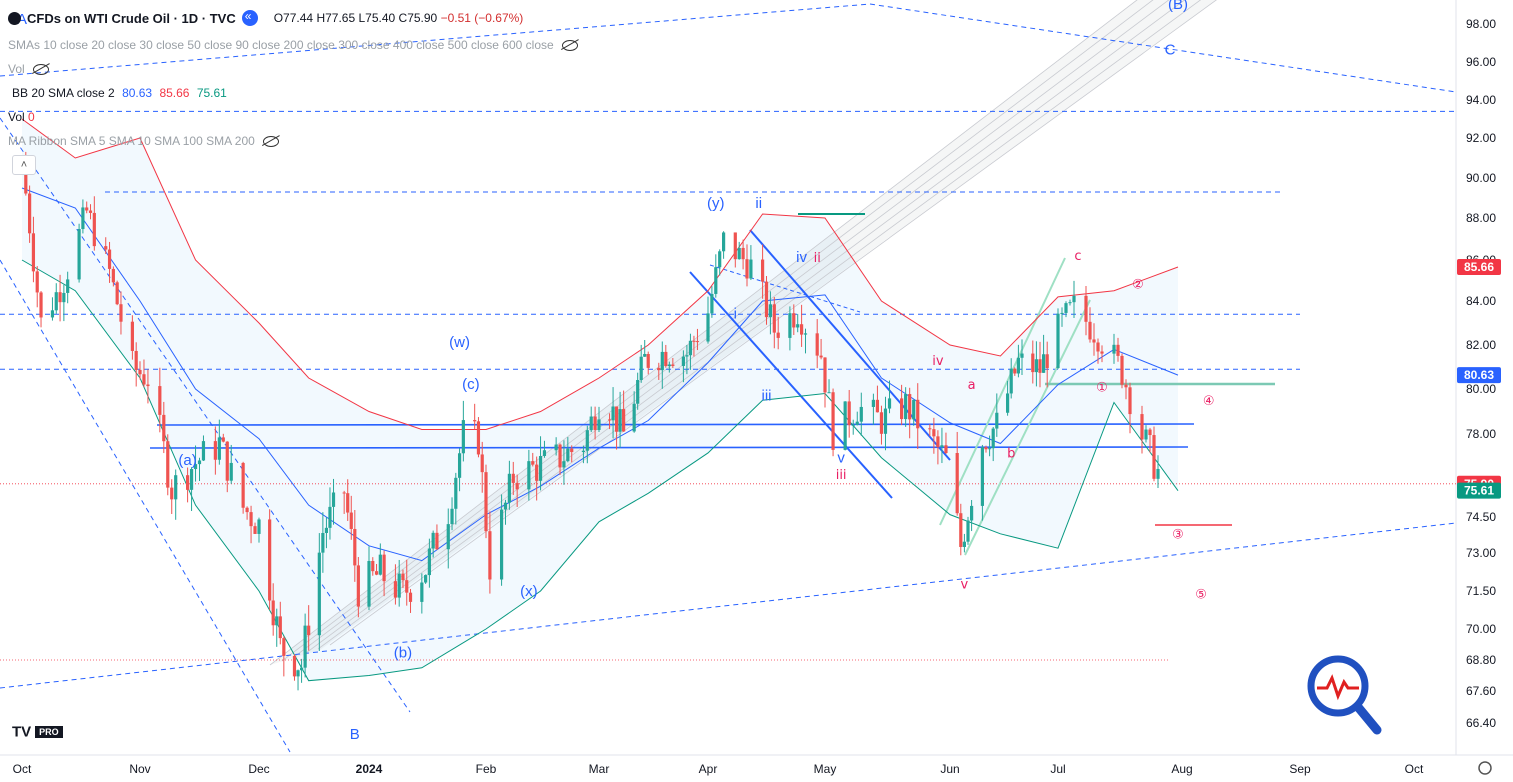 The width and height of the screenshot is (1513, 782). I want to click on pro-badge: PRO, so click(49, 732).